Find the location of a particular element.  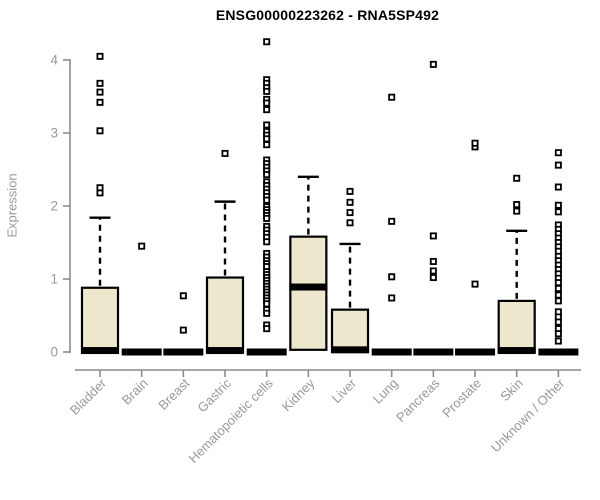

chart-title: ENSG00000223262 - RNA5SP492 is located at coordinates (327, 15).